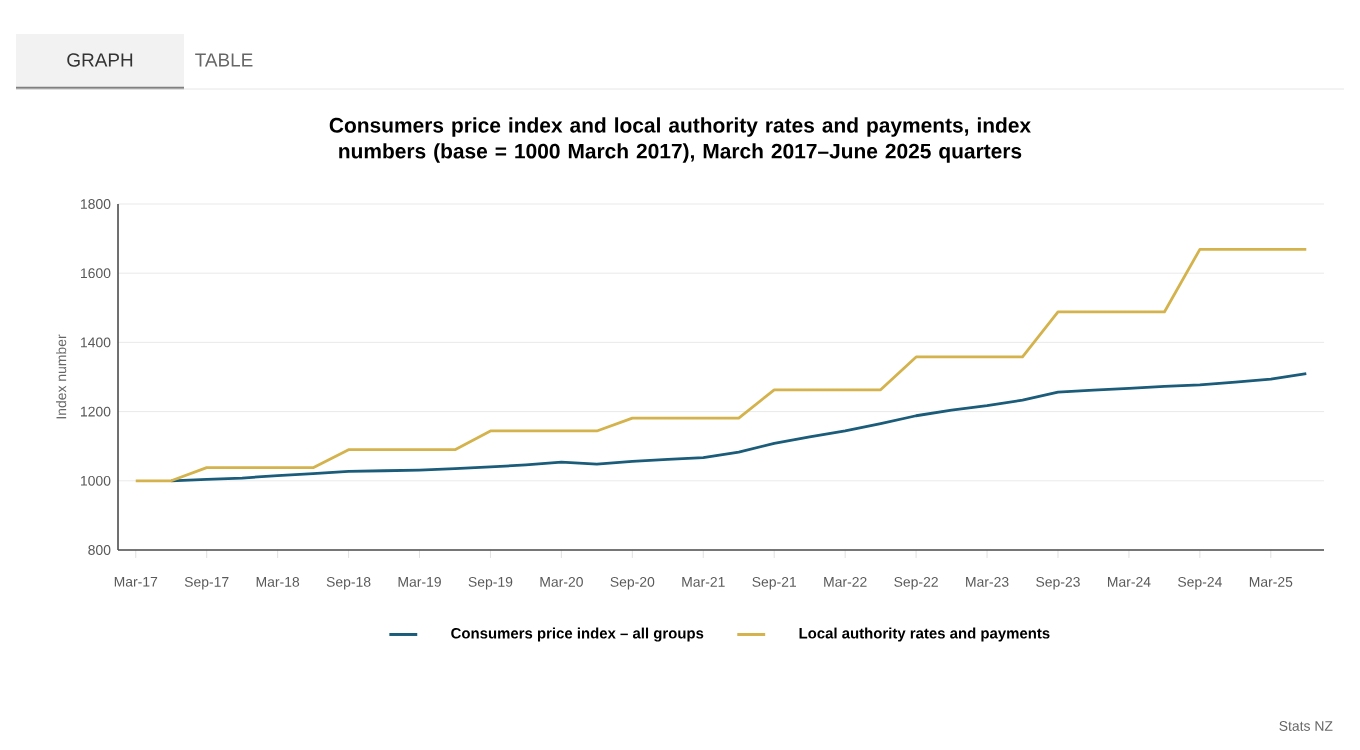  Describe the element at coordinates (224, 60) in the screenshot. I see `text: TABLE` at that location.